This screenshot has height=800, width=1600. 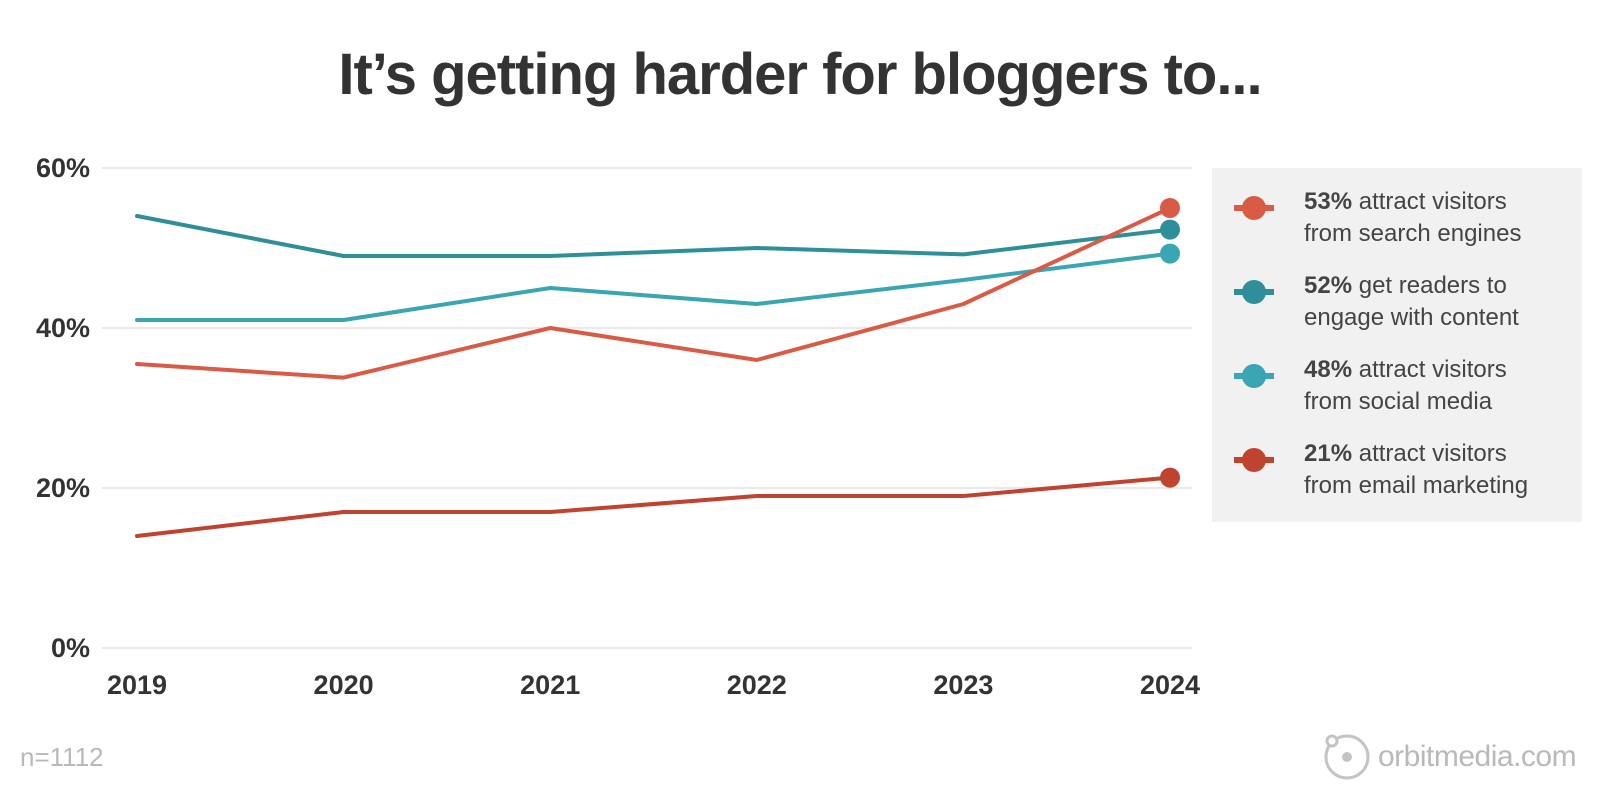 I want to click on x-tick-label: 2023, so click(x=963, y=685).